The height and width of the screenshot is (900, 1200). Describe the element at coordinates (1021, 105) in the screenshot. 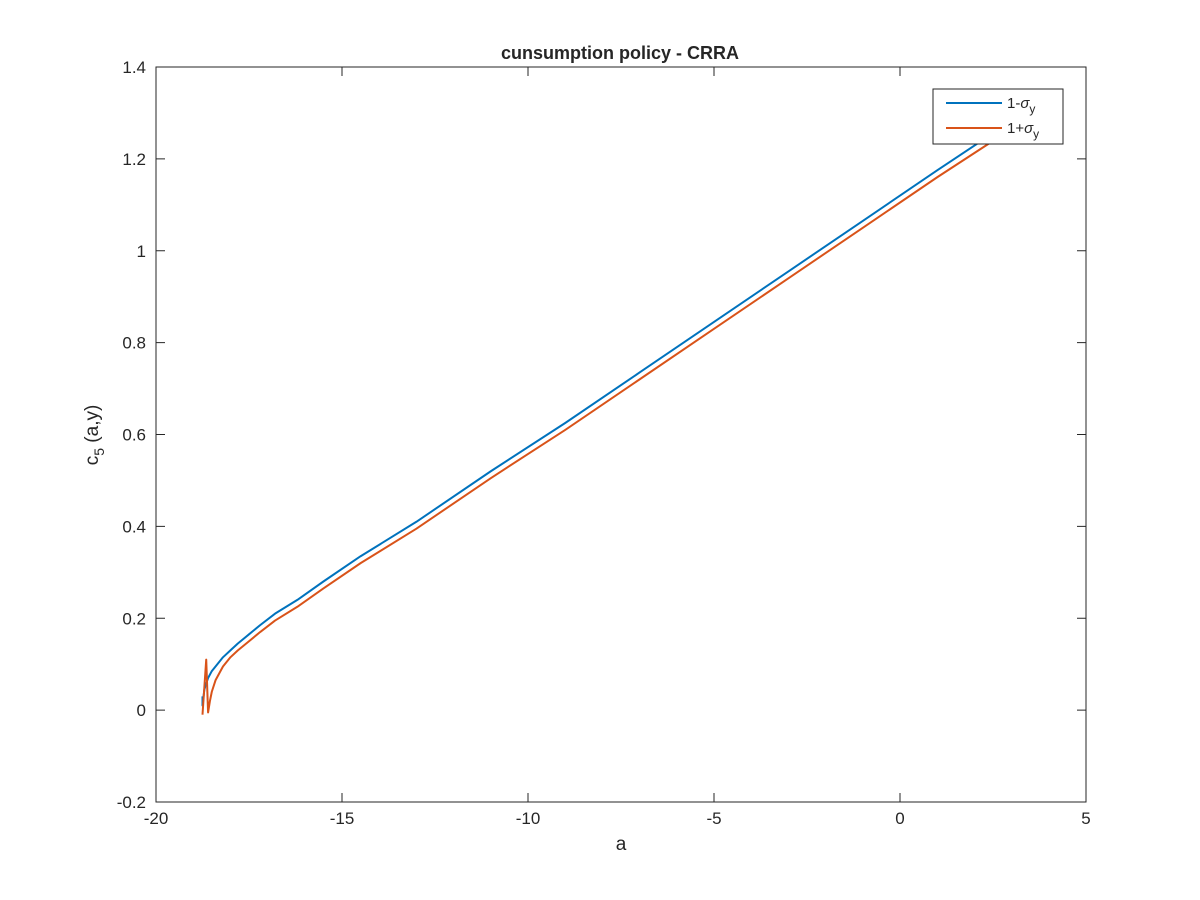

I see `legend-entry-series-1: 1-σy` at that location.